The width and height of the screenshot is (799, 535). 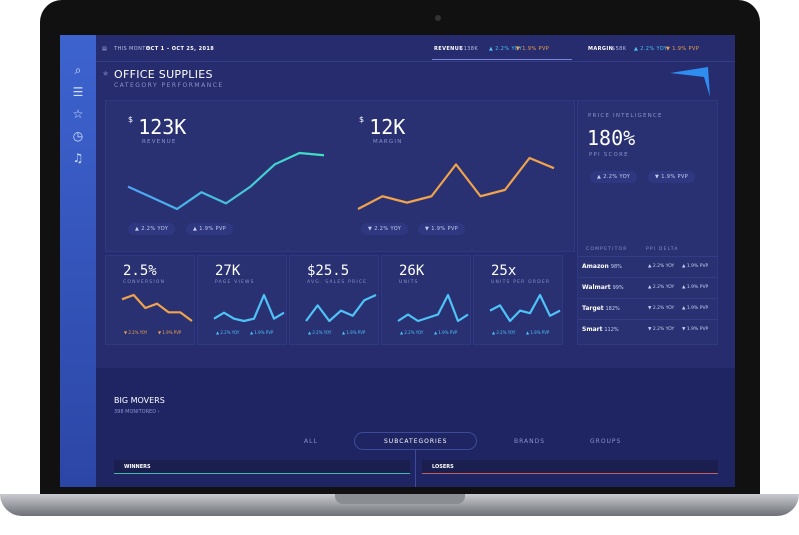 I want to click on competitor-pct: 112%, so click(x=611, y=330).